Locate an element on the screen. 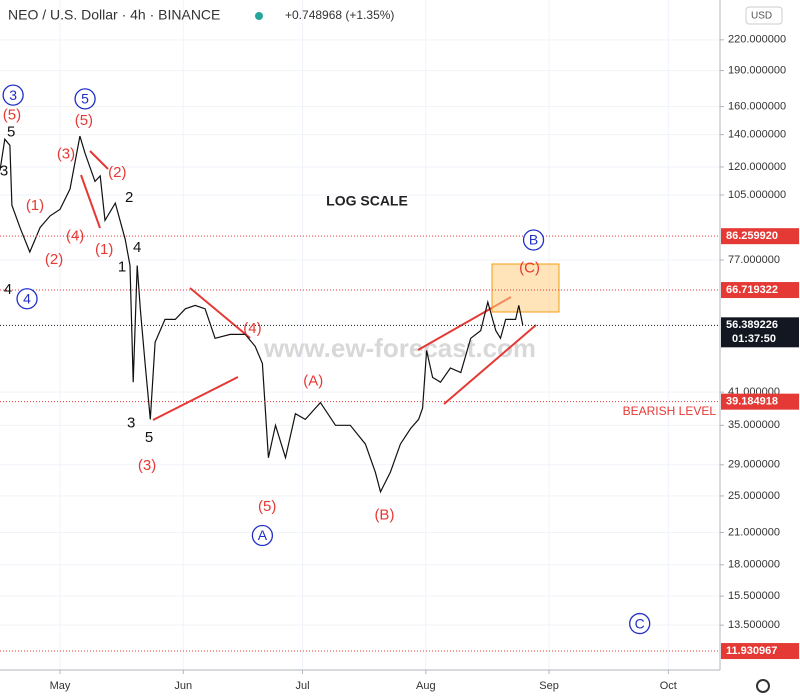  chart-title: NEO / U.S. Dollar · 4h · BINANCE is located at coordinates (114, 15).